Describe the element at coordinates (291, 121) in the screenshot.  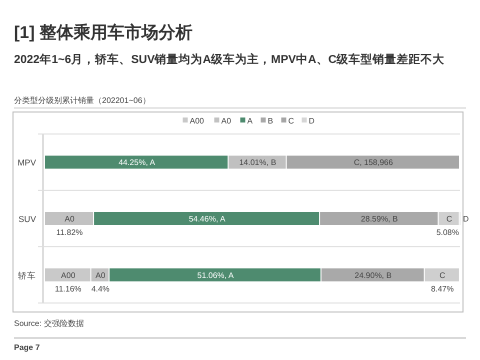
I see `legend-label: C` at that location.